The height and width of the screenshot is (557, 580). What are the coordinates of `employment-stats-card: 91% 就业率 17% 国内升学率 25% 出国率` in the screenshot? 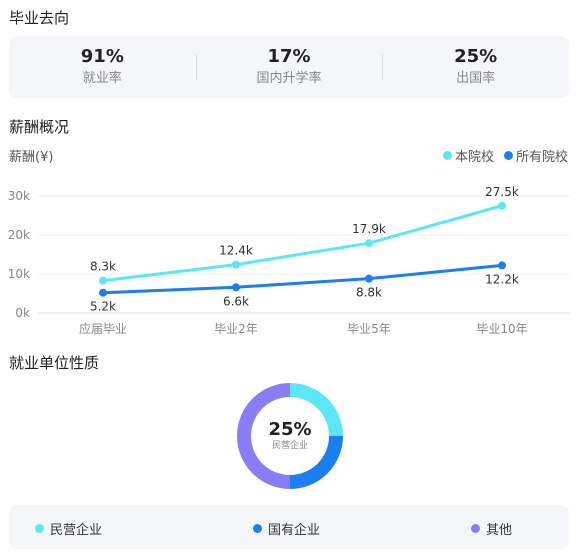 It's located at (289, 67).